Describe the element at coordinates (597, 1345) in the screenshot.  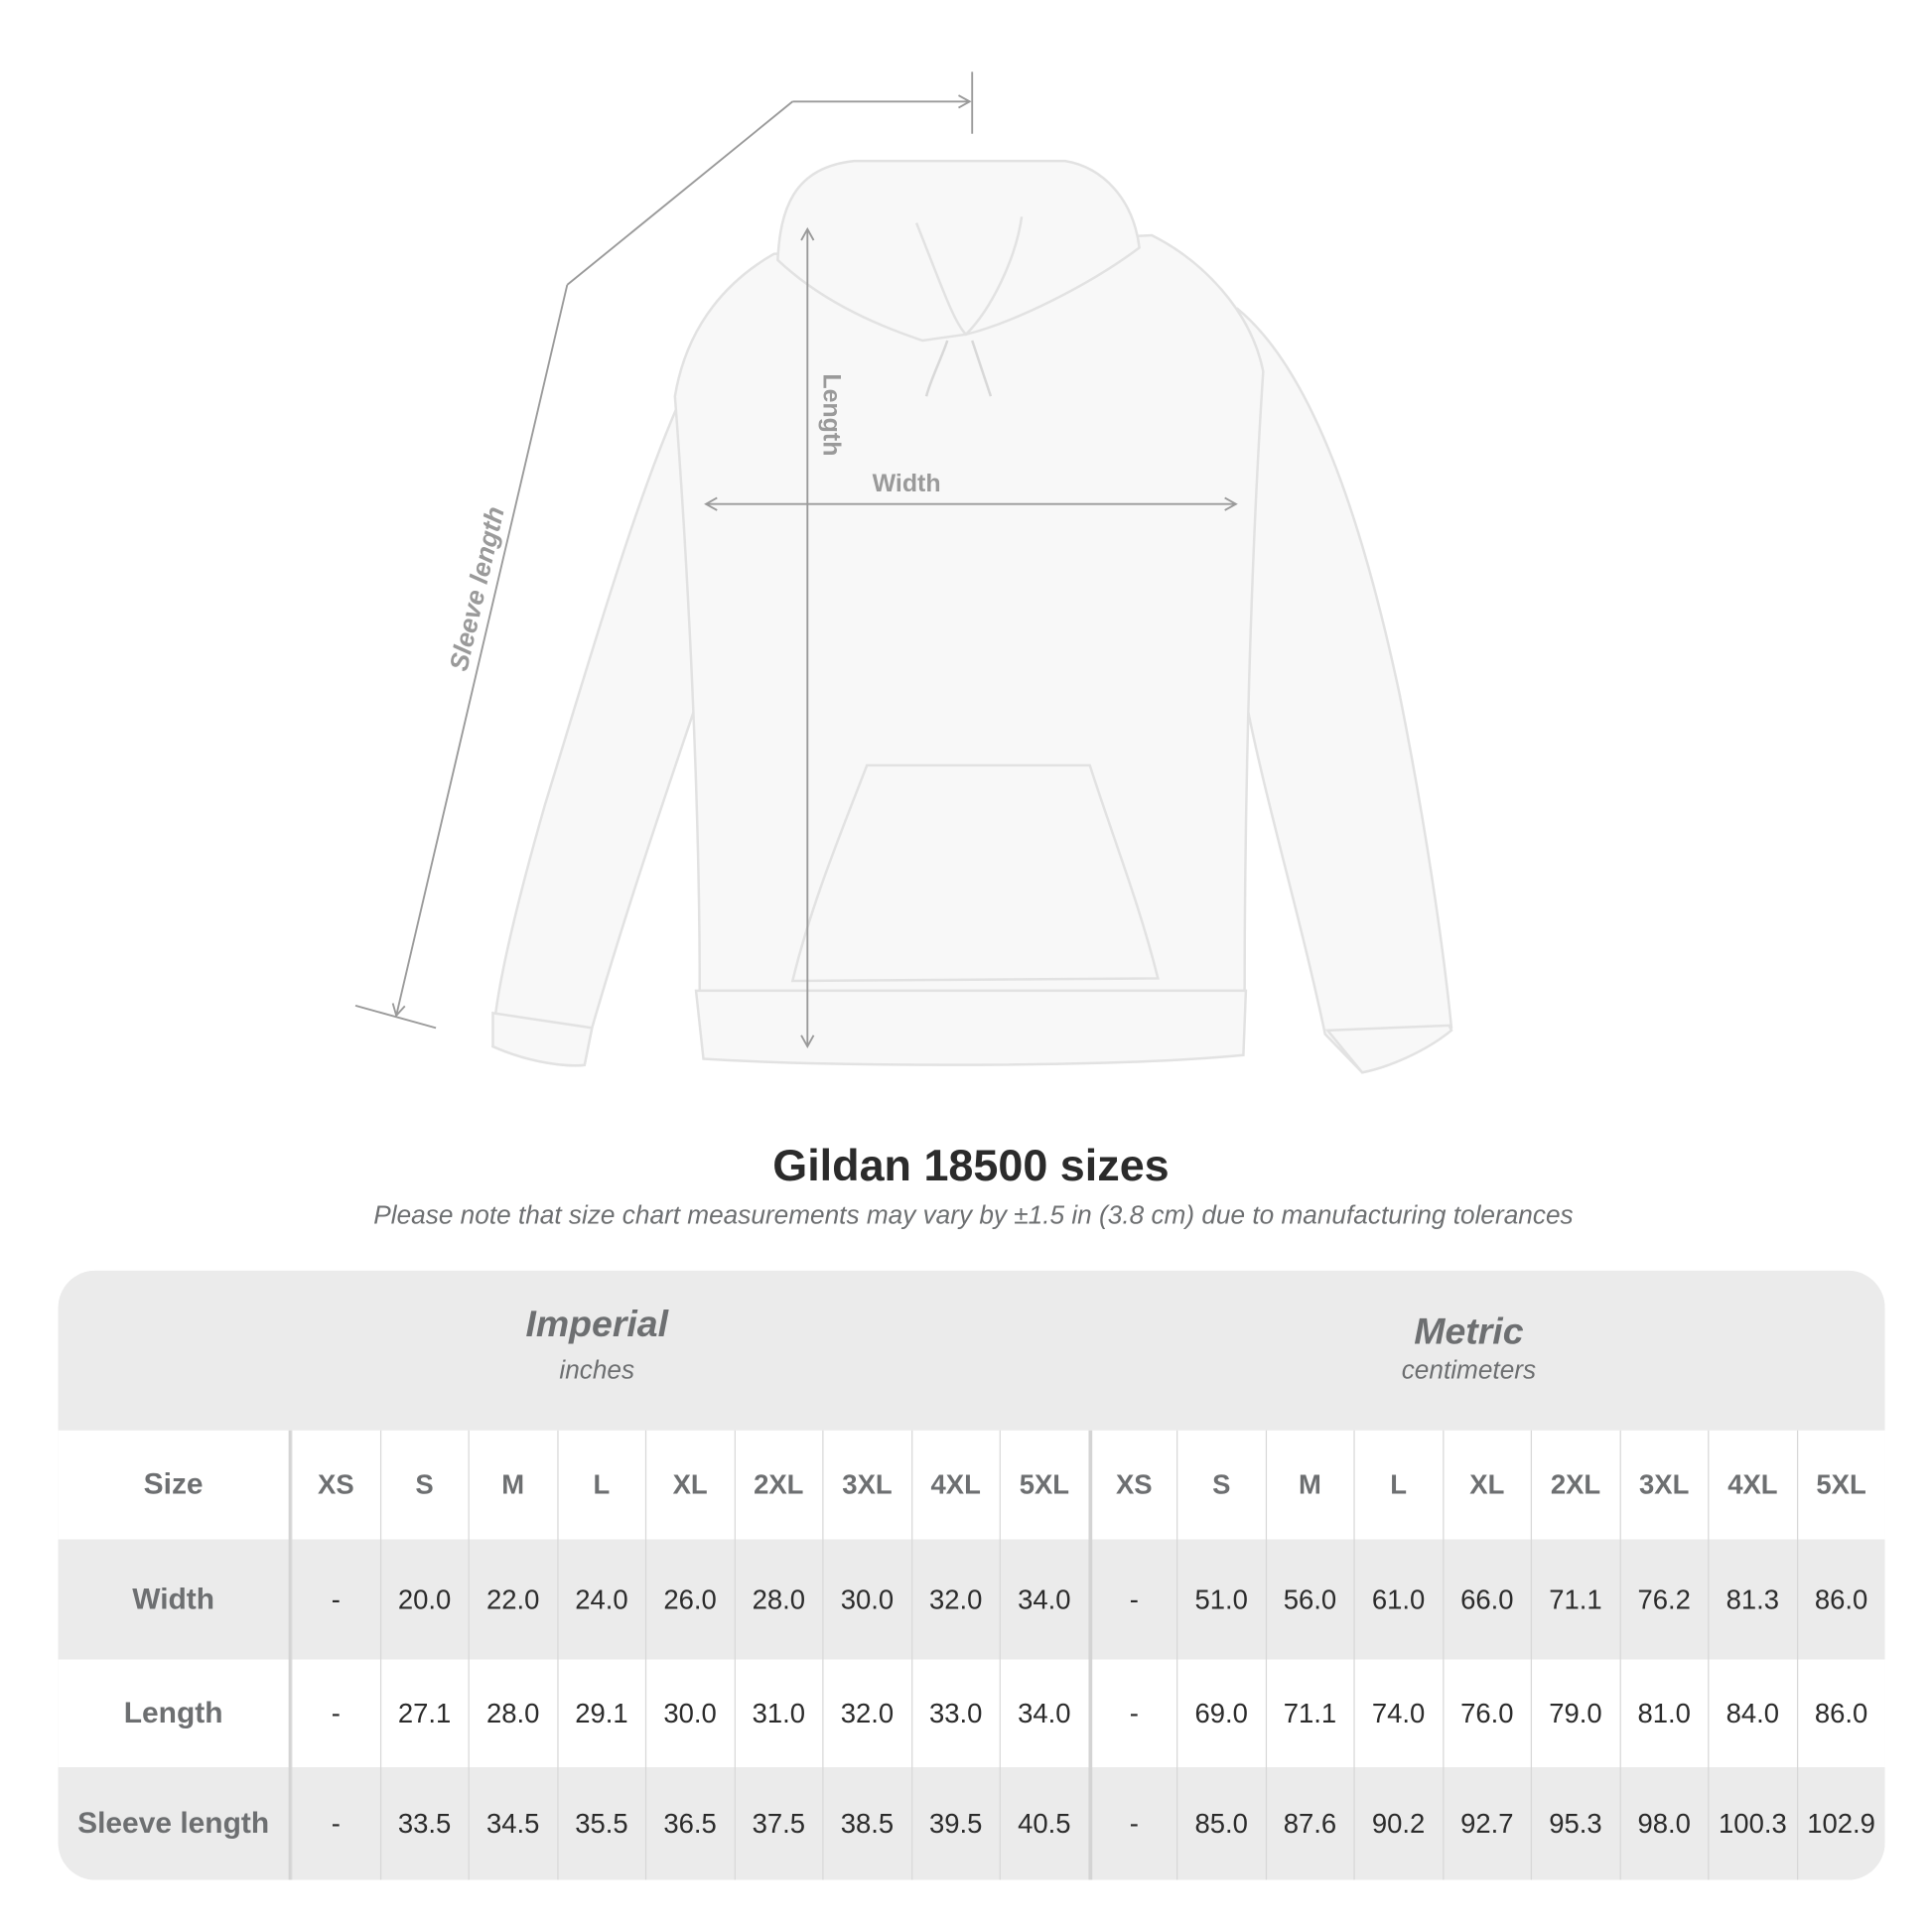
I see `imperial-header: Imperial inches` at that location.